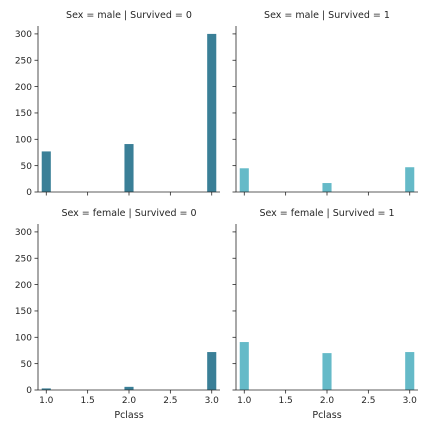 This screenshot has height=432, width=432. What do you see at coordinates (23, 339) in the screenshot?
I see `y-tick-label-2-2: 100` at bounding box center [23, 339].